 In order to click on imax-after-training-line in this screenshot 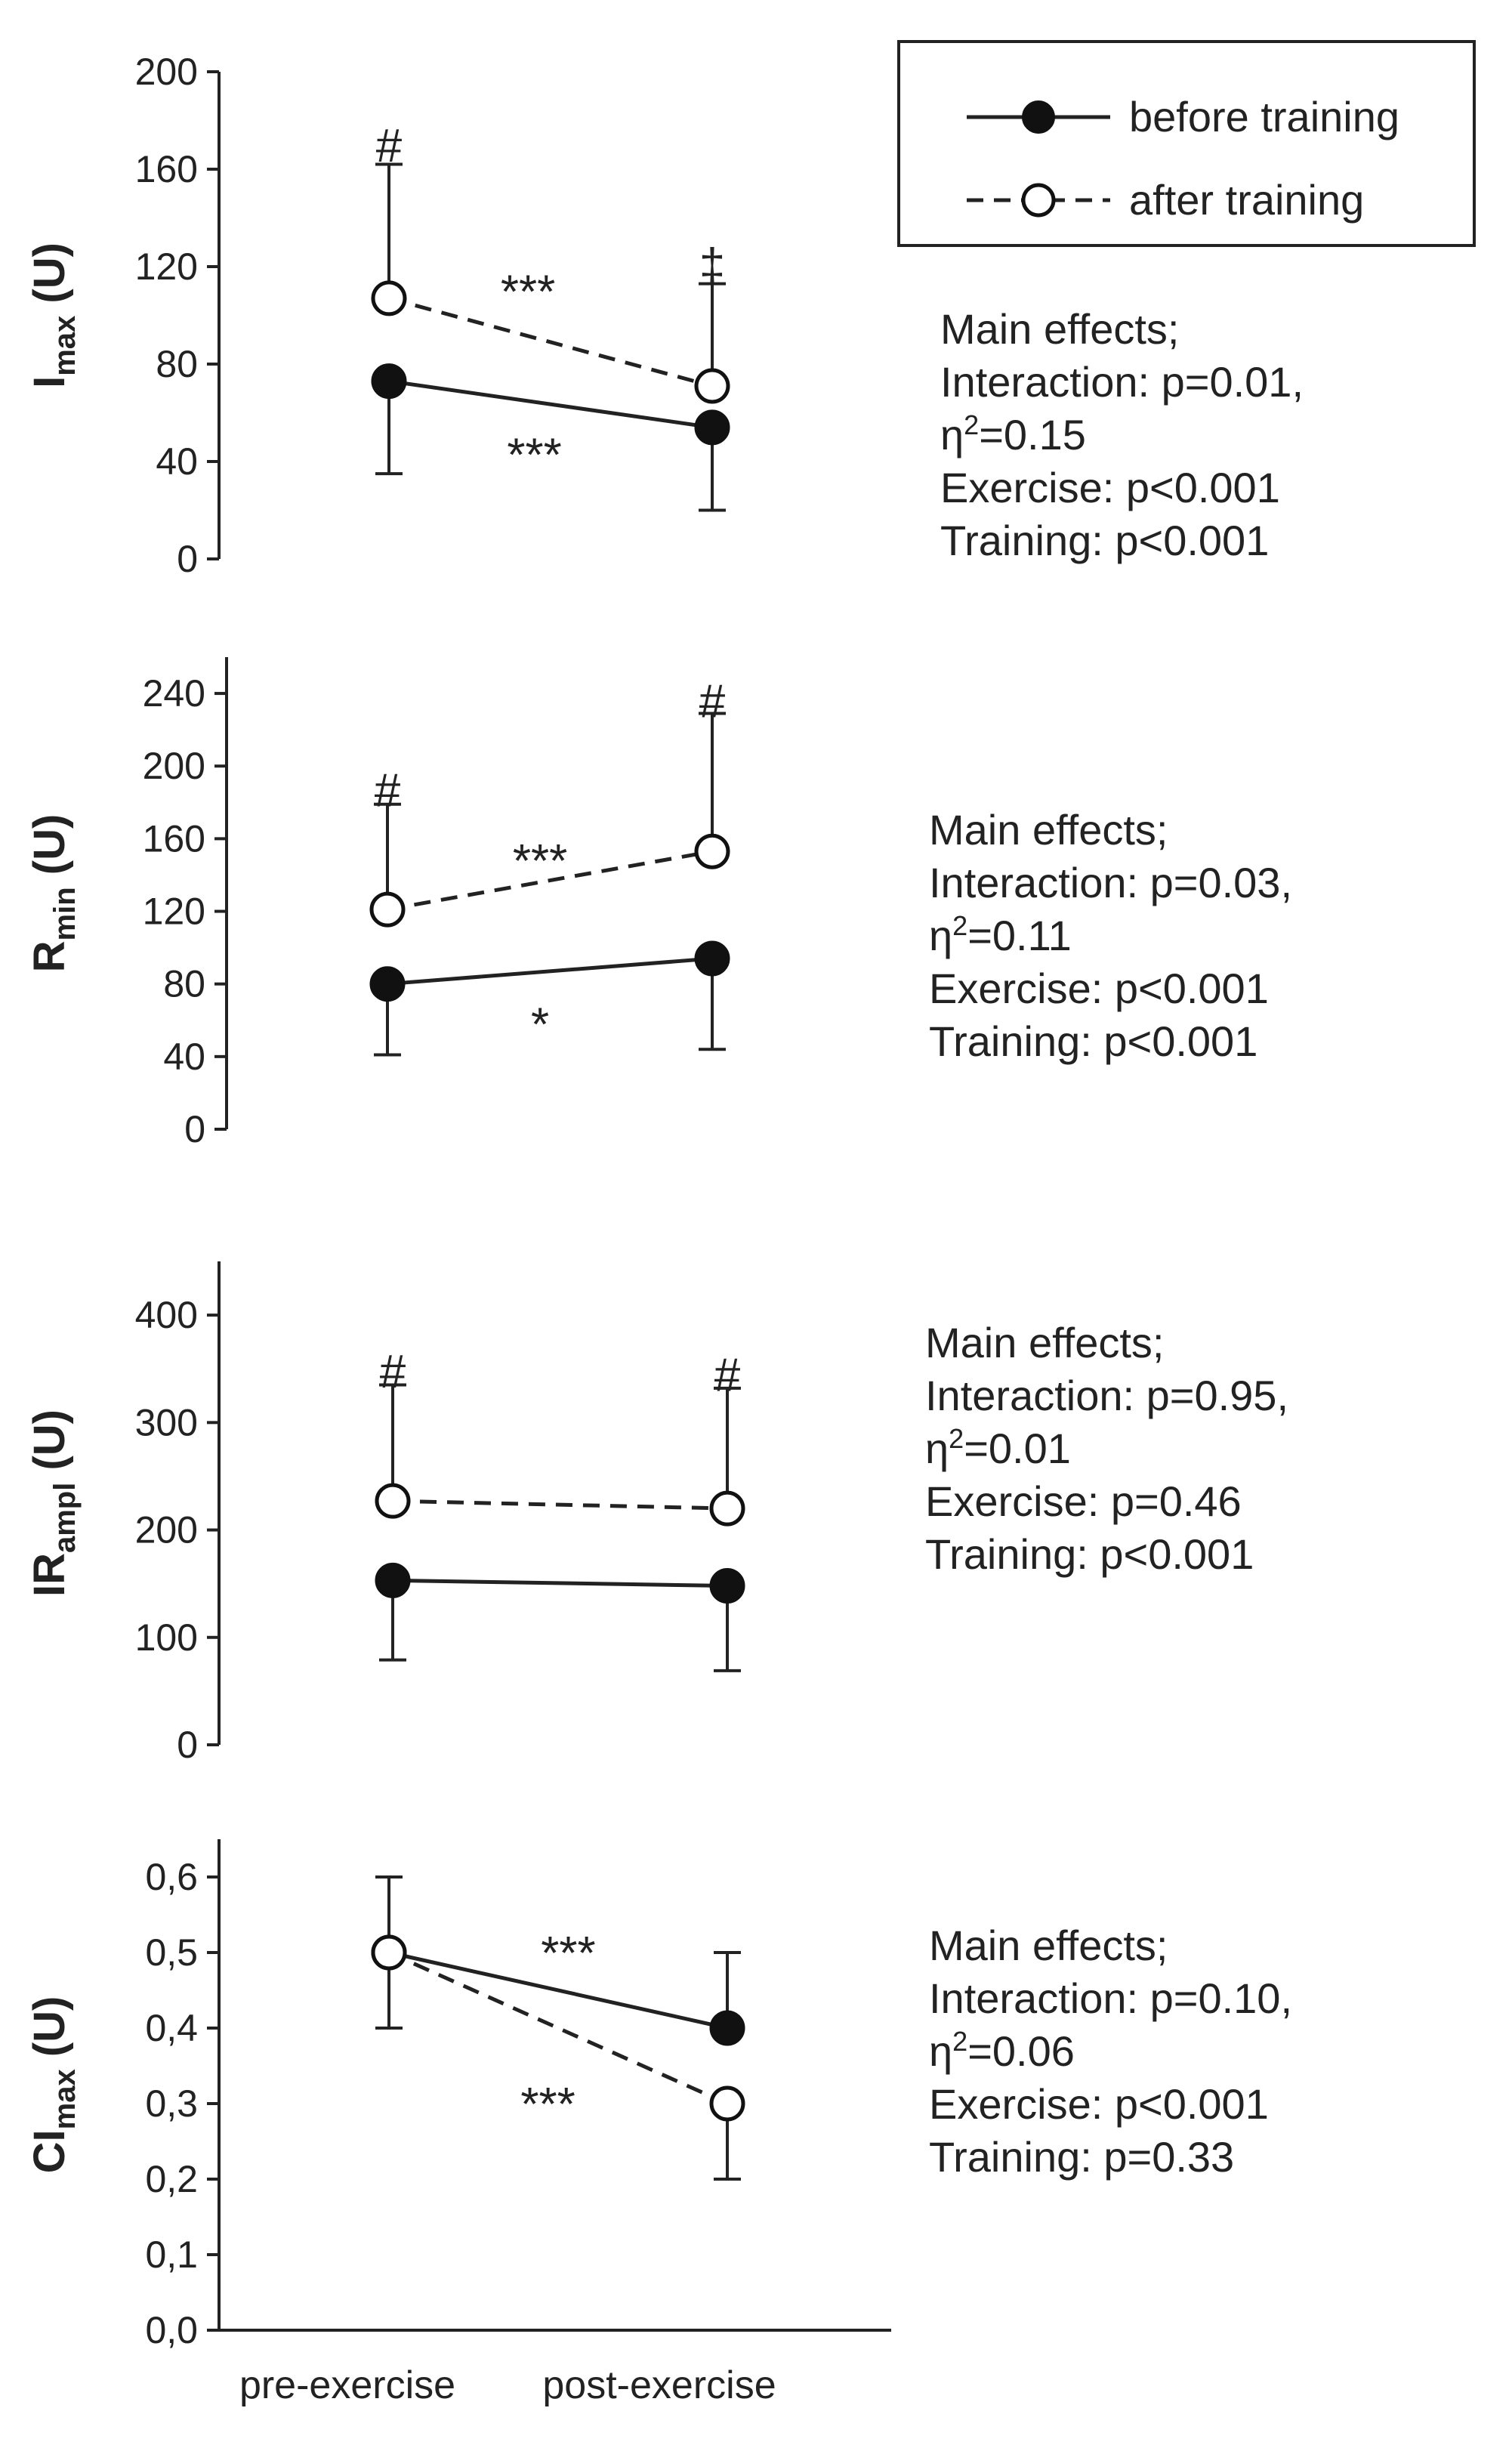, I will do `click(550, 342)`.